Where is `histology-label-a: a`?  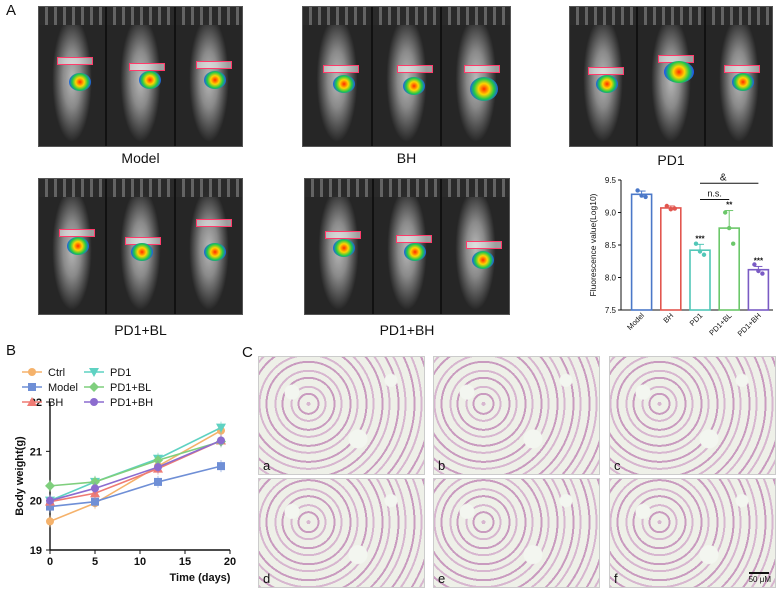
histology-label-a: a is located at coordinates (267, 465).